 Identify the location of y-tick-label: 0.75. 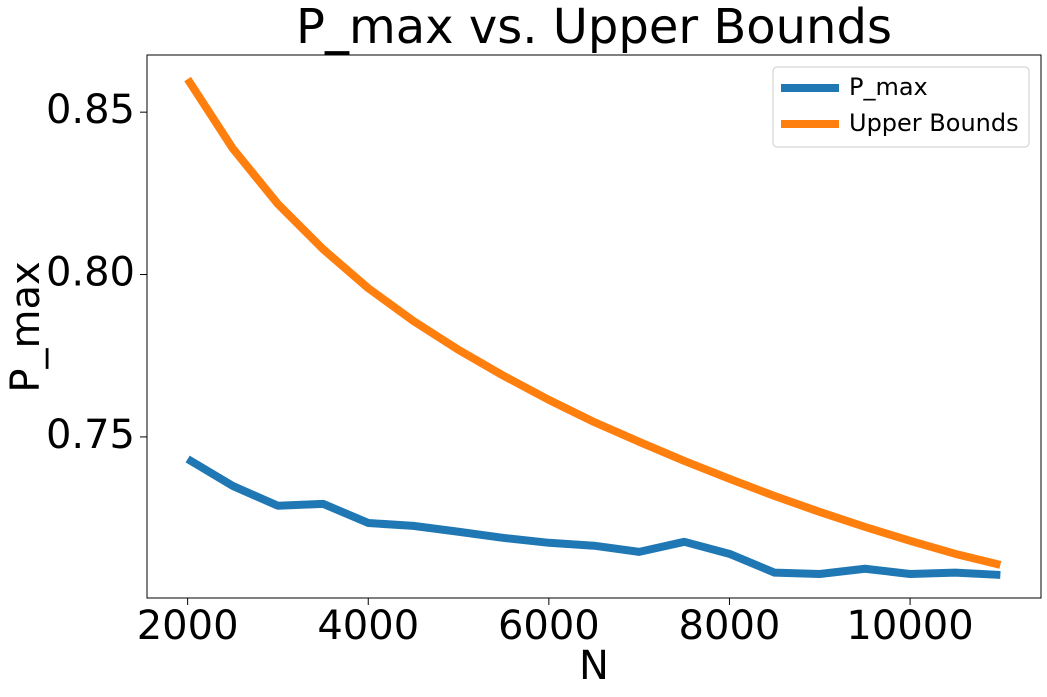
(90, 435).